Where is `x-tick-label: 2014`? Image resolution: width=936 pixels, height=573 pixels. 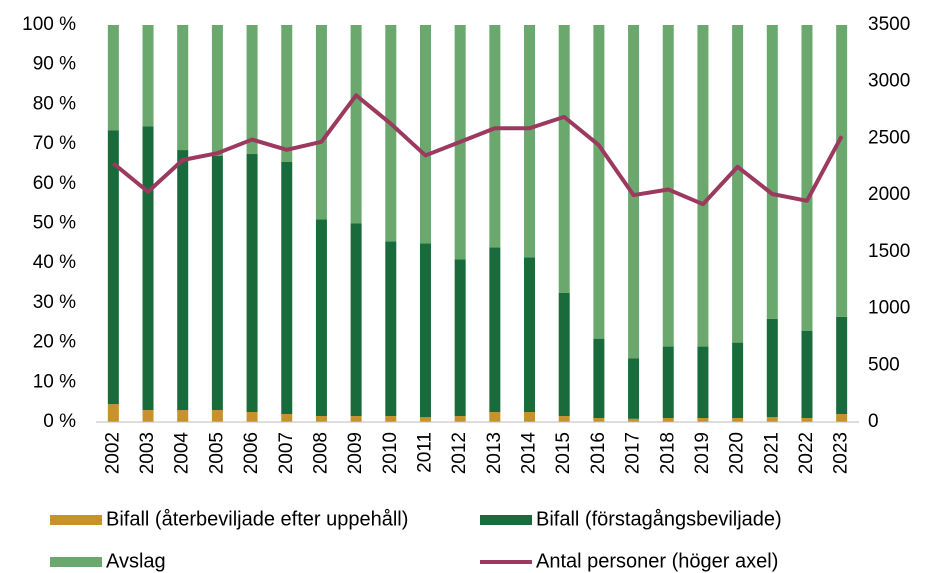
x-tick-label: 2014 is located at coordinates (529, 453).